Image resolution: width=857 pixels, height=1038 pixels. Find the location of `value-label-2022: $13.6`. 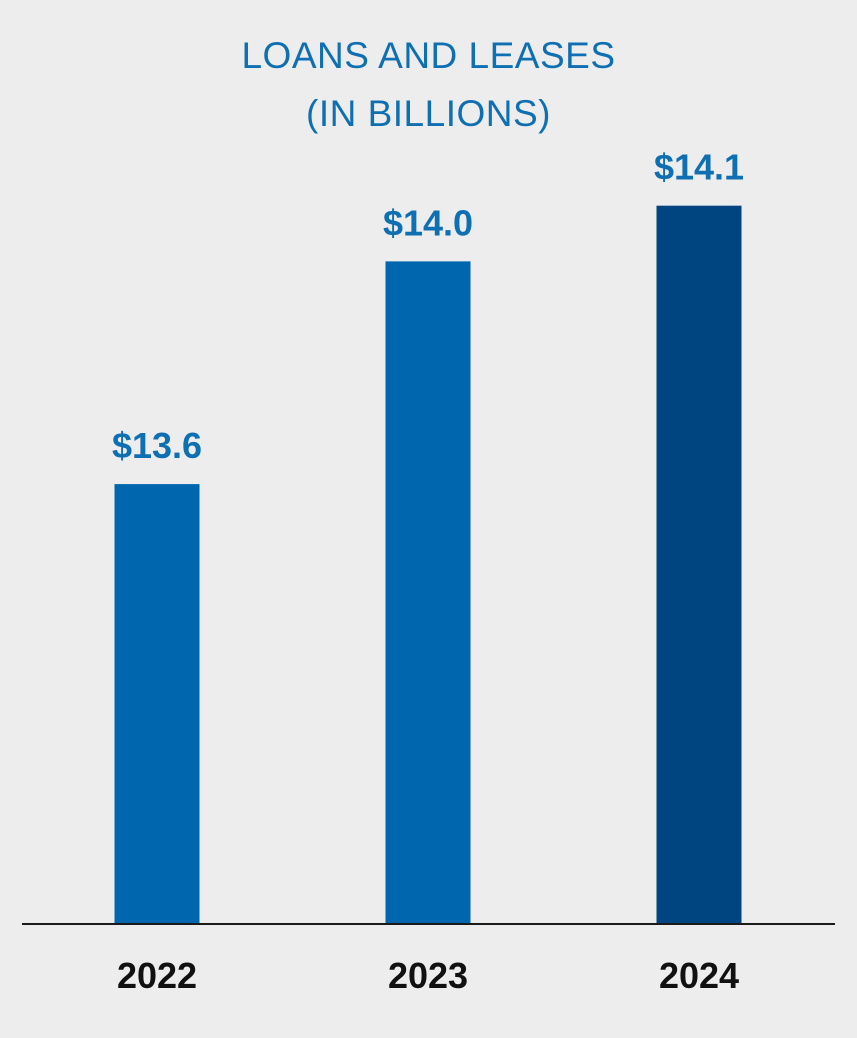

value-label-2022: $13.6 is located at coordinates (157, 445).